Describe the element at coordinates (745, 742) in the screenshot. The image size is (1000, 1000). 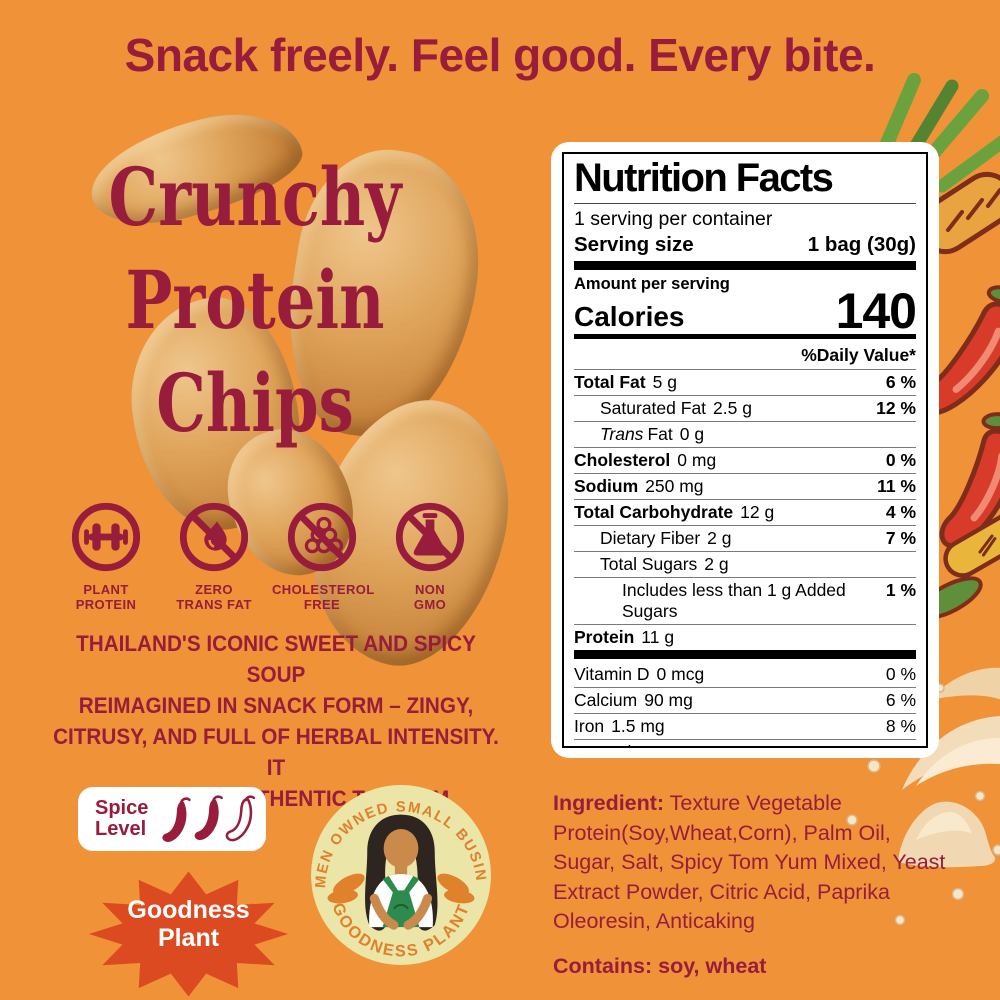
I see `nutrient-row-potassium: Potassium105 mg 2 %` at that location.